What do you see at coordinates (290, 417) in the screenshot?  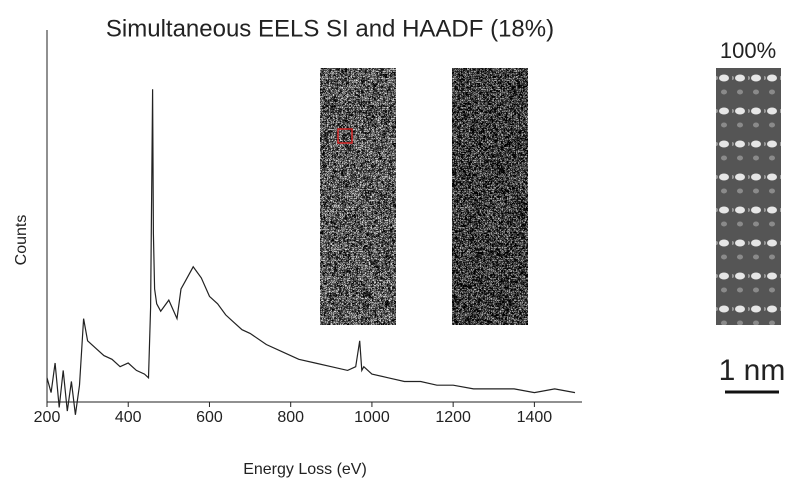 I see `x-tick-label: 800` at bounding box center [290, 417].